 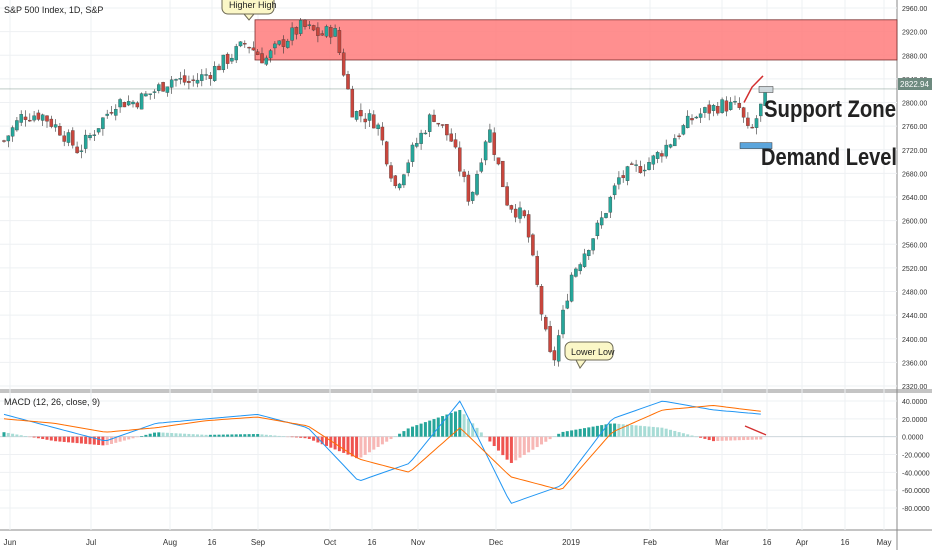 What do you see at coordinates (914, 174) in the screenshot?
I see `price-tick-label: 2680.00` at bounding box center [914, 174].